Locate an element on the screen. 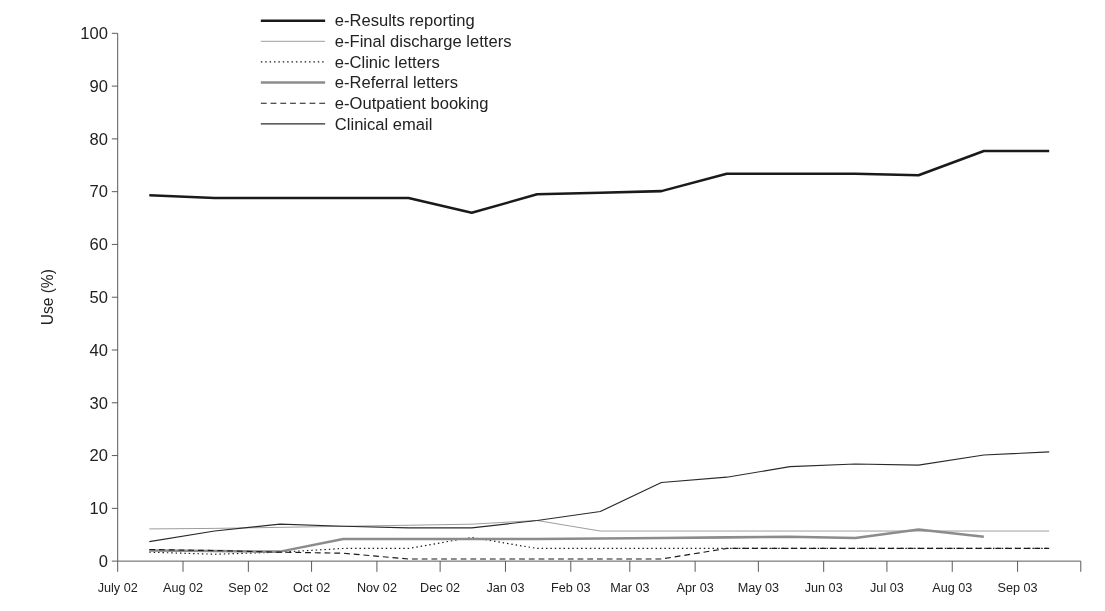 Image resolution: width=1105 pixels, height=611 pixels. x-tick-label: Jul 03 is located at coordinates (887, 588).